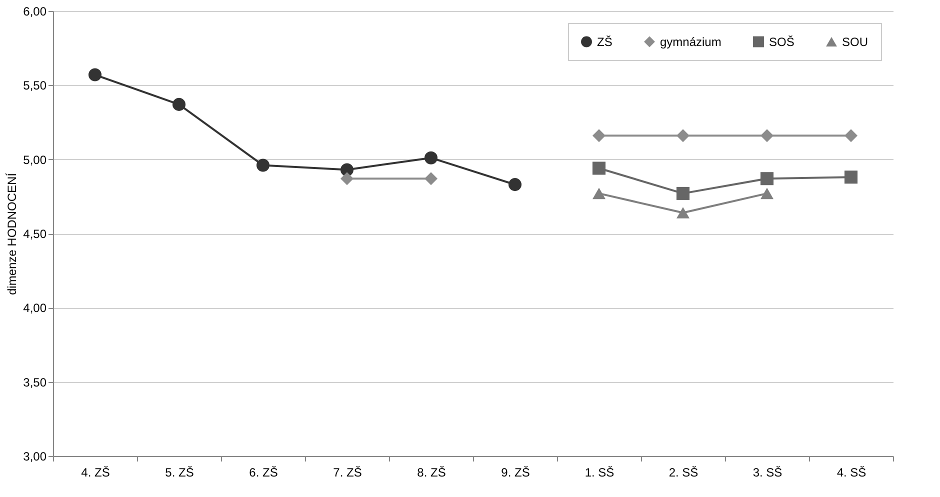 This screenshot has width=940, height=497. What do you see at coordinates (35, 457) in the screenshot?
I see `y-tick-label: 3,00` at bounding box center [35, 457].